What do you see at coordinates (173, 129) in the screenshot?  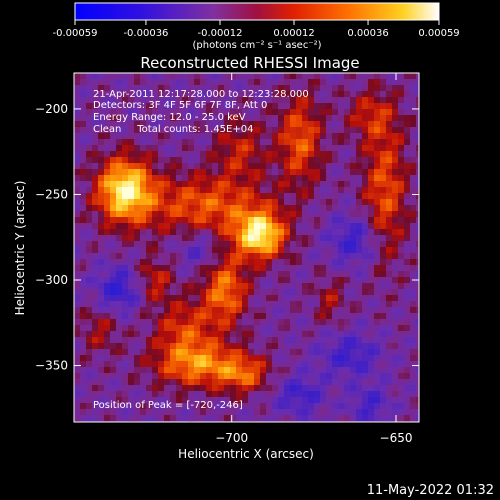 I see `info-line-counts: Clean Total counts: 1.45E+04` at bounding box center [173, 129].